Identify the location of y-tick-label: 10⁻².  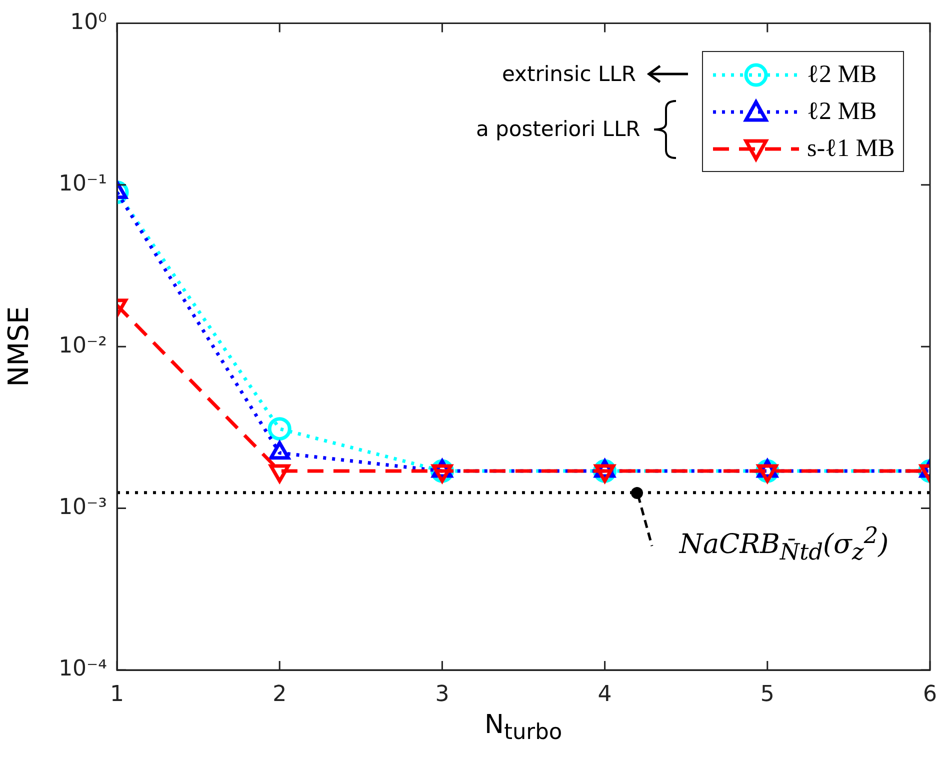
(82, 345).